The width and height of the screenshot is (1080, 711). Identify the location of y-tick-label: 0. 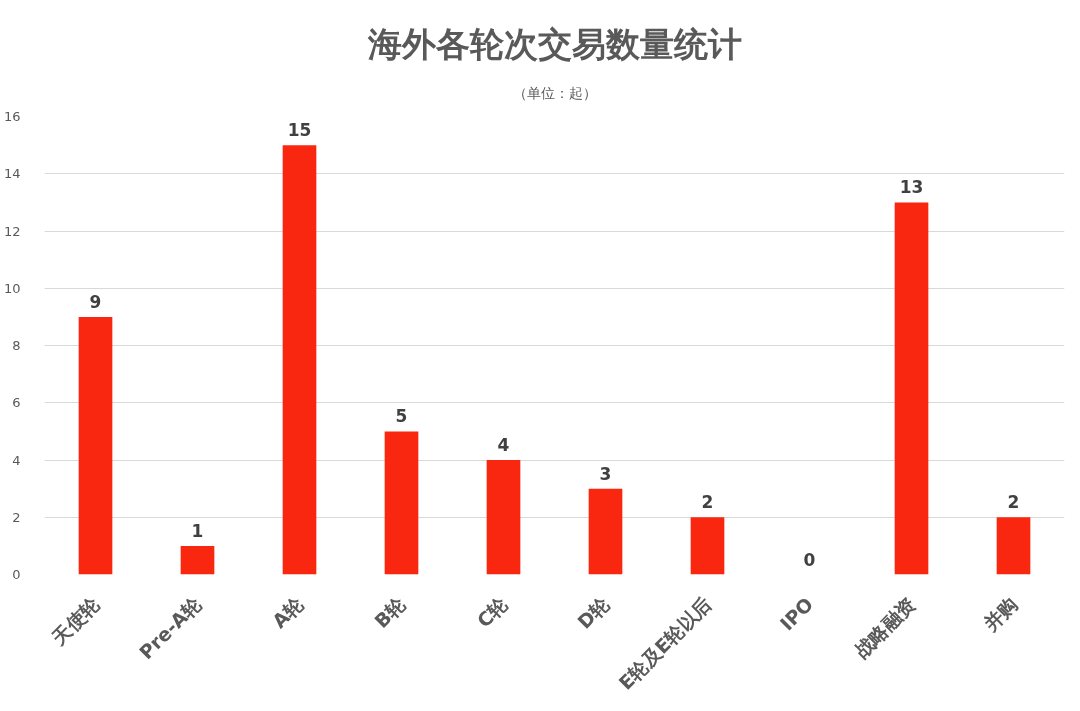
(16, 574).